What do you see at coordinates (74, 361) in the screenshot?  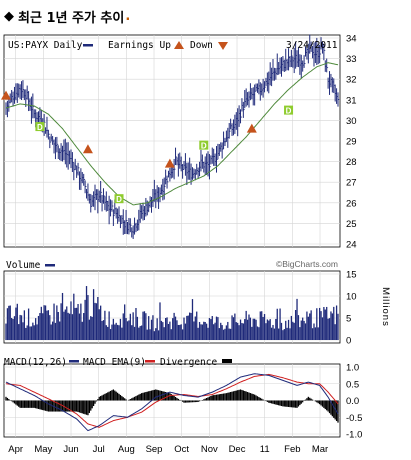 I see `macd-legend-swatch` at bounding box center [74, 361].